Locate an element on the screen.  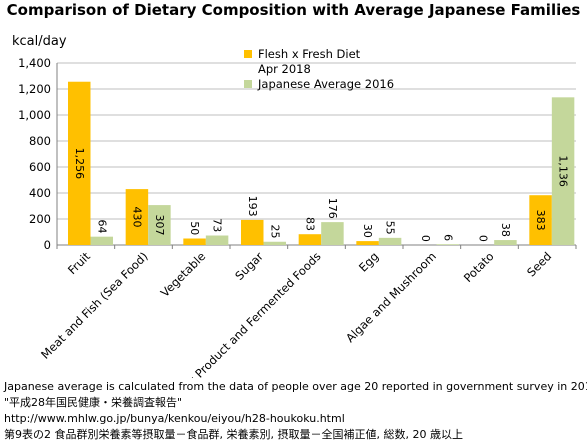
data-label: 383 is located at coordinates (540, 220).